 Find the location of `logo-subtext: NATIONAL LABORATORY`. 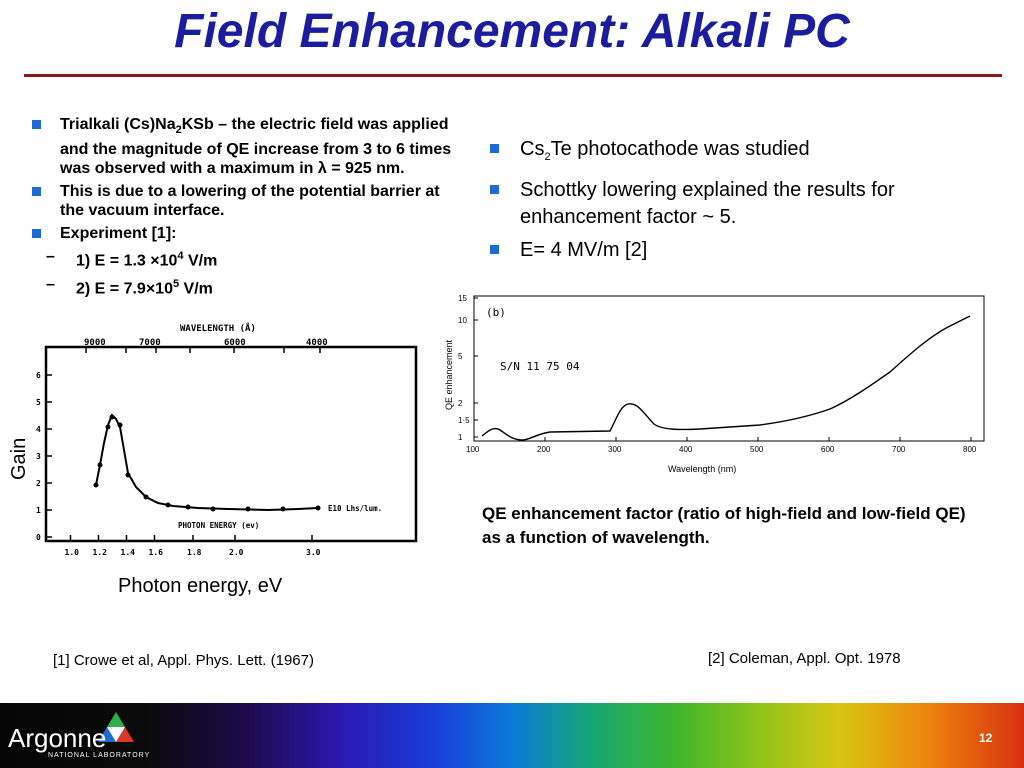

logo-subtext: NATIONAL LABORATORY is located at coordinates (99, 755).